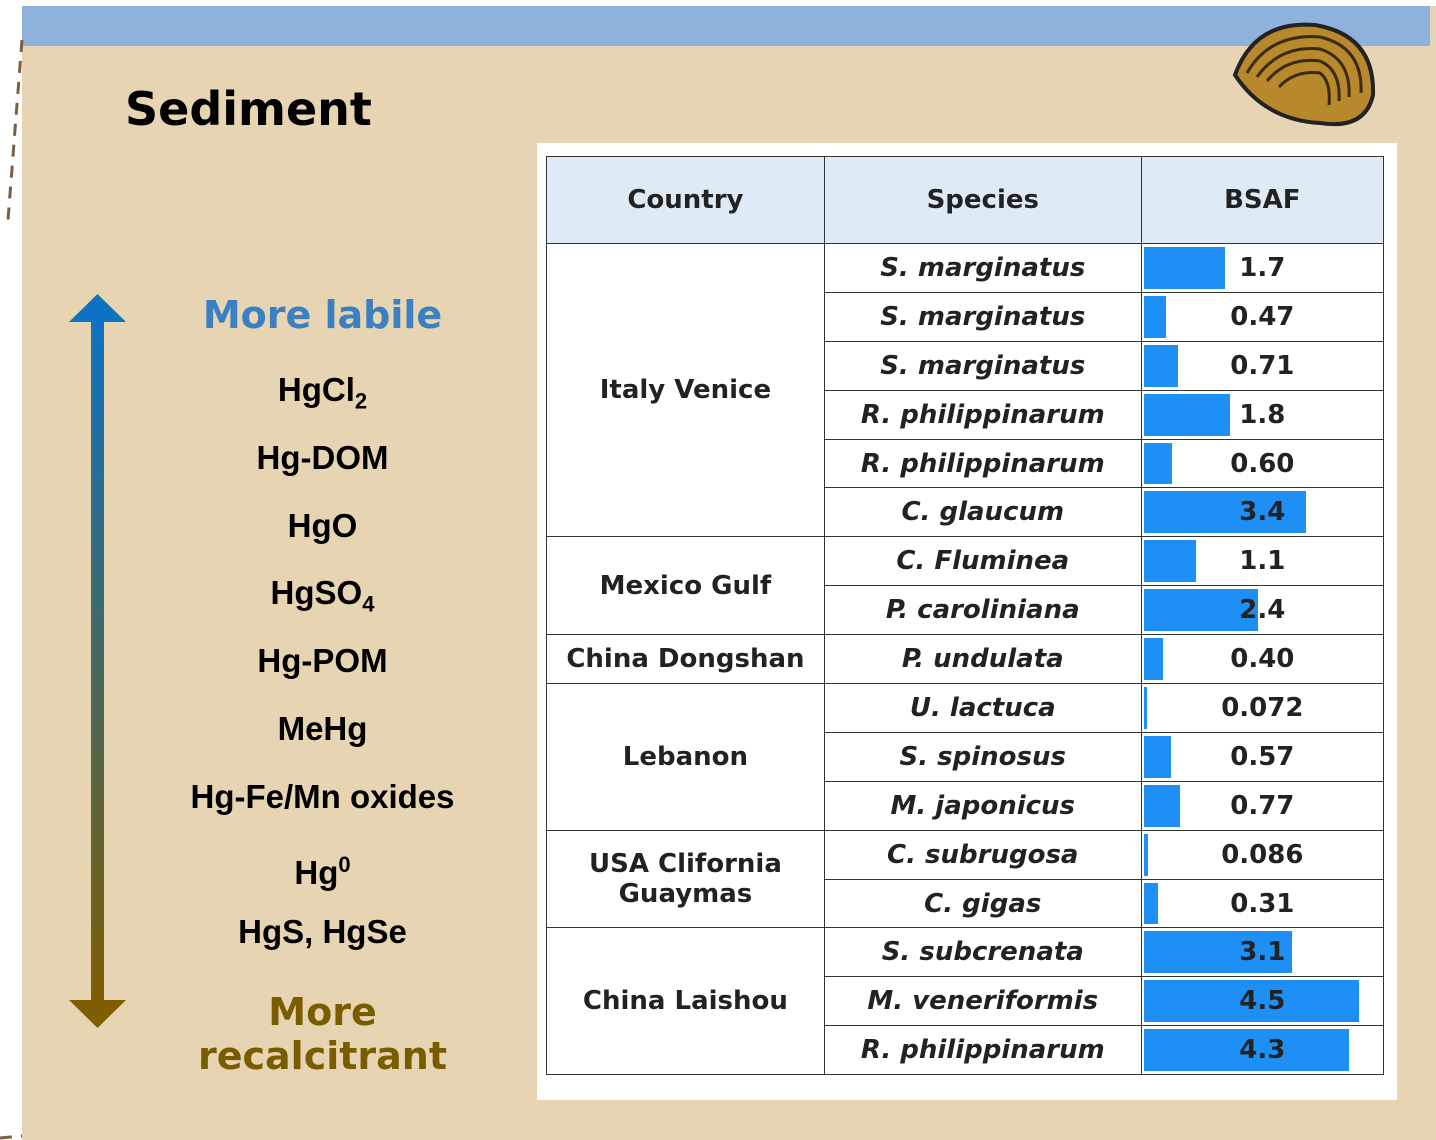  Describe the element at coordinates (316, 872) in the screenshot. I see `form-base: Hg` at that location.